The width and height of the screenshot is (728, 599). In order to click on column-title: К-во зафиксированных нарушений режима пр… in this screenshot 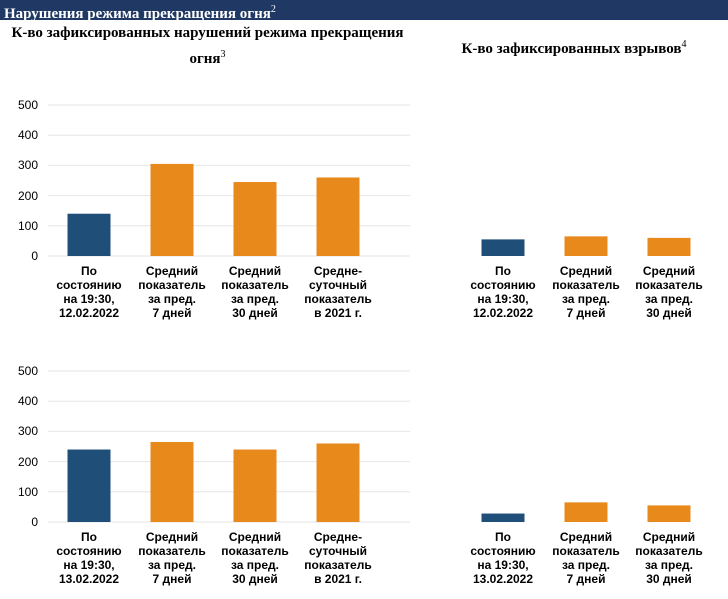, I will do `click(207, 46)`.